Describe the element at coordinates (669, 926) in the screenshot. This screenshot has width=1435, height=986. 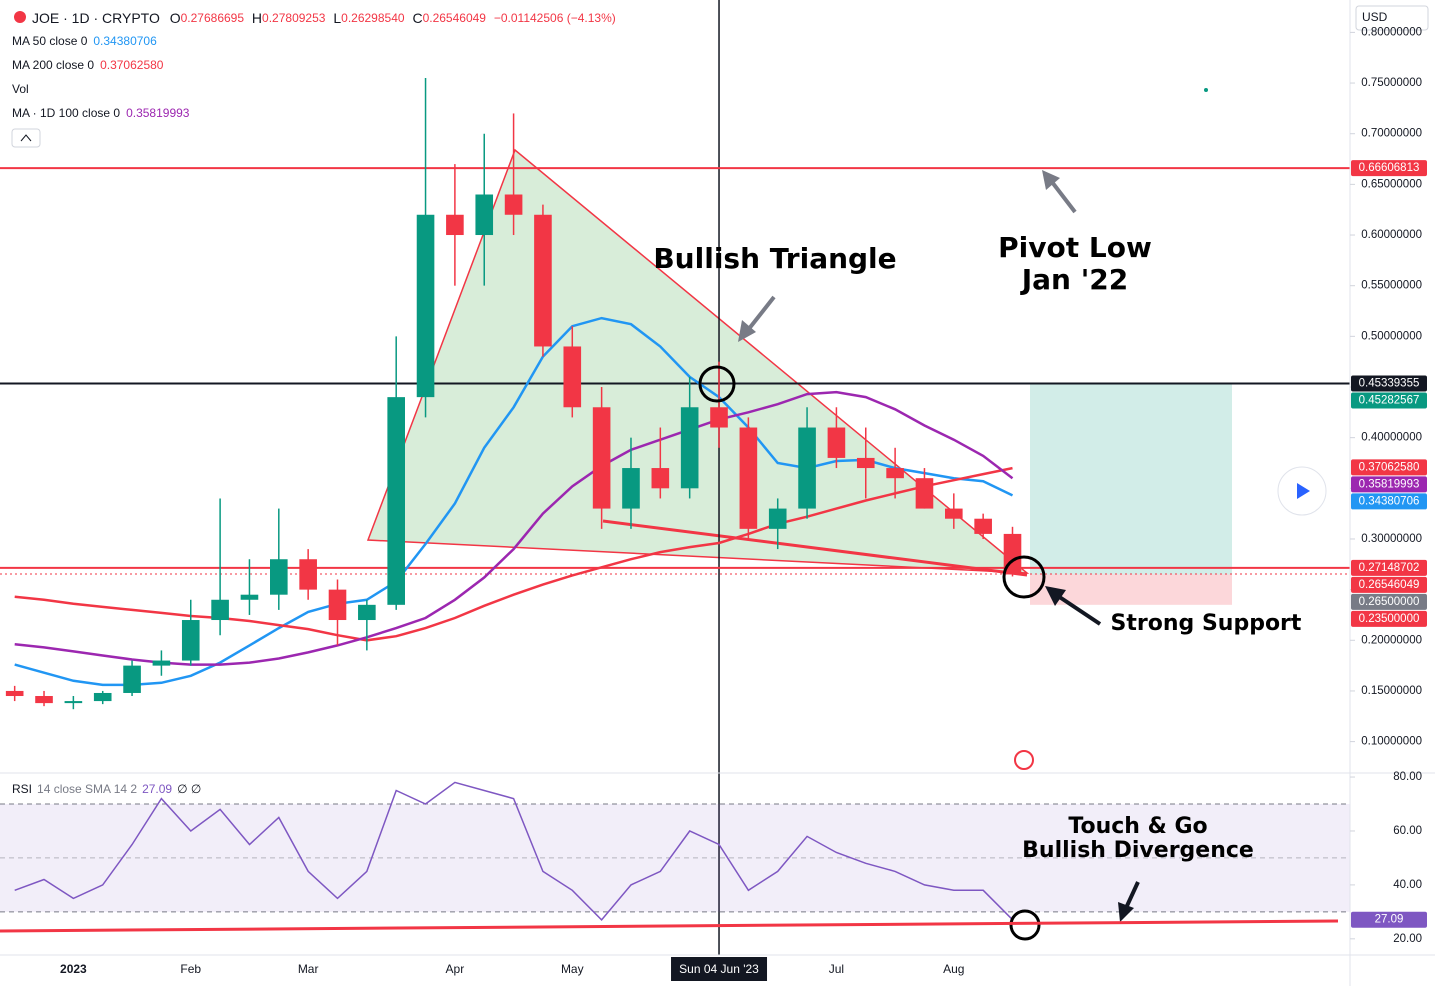
I see `rsi-trend-line` at that location.